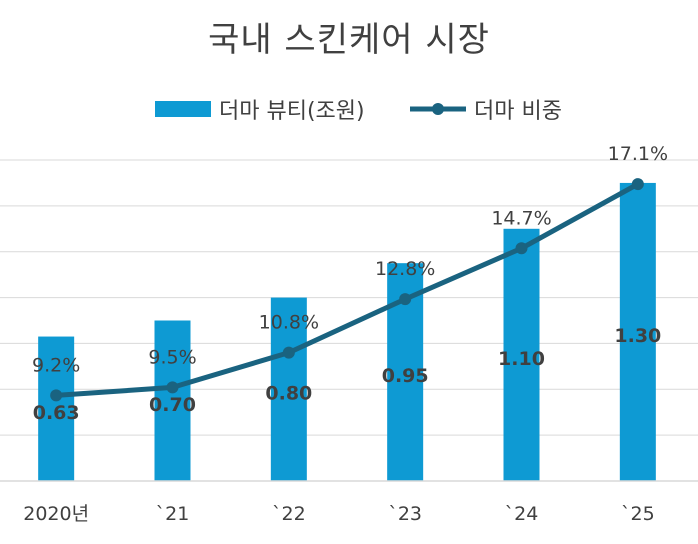 The width and height of the screenshot is (698, 544). Describe the element at coordinates (405, 376) in the screenshot. I see `bar-value-label: 0.95` at that location.